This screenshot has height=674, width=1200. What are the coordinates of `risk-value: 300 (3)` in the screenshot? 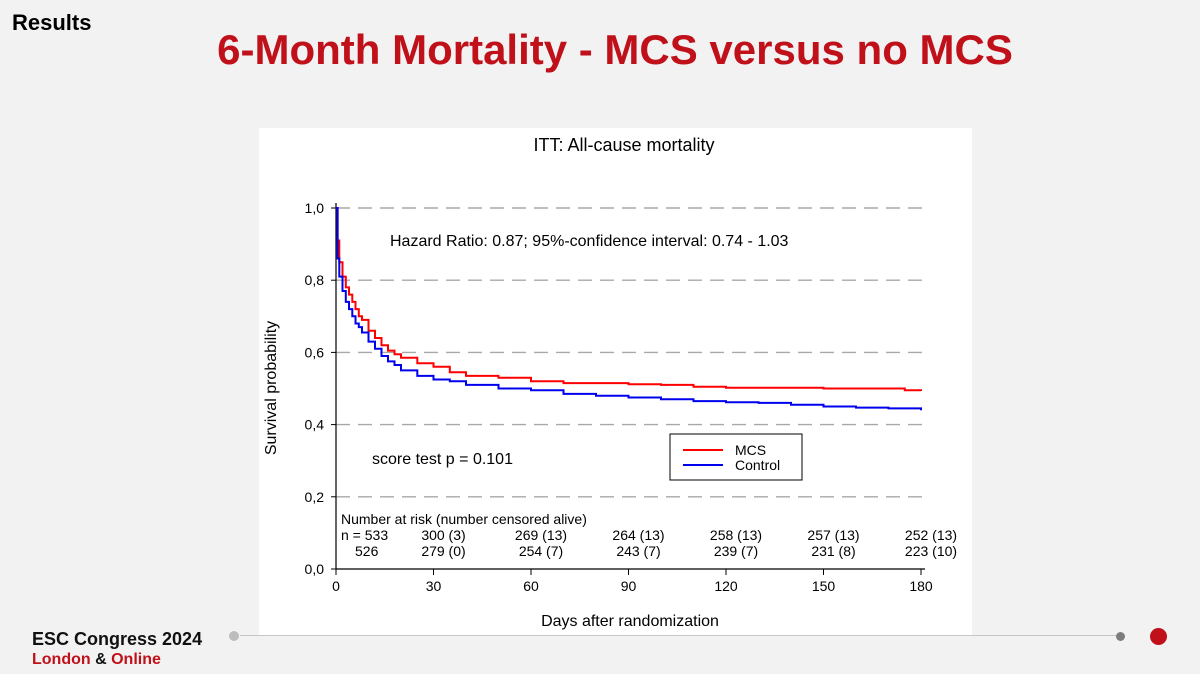 It's located at (443, 535).